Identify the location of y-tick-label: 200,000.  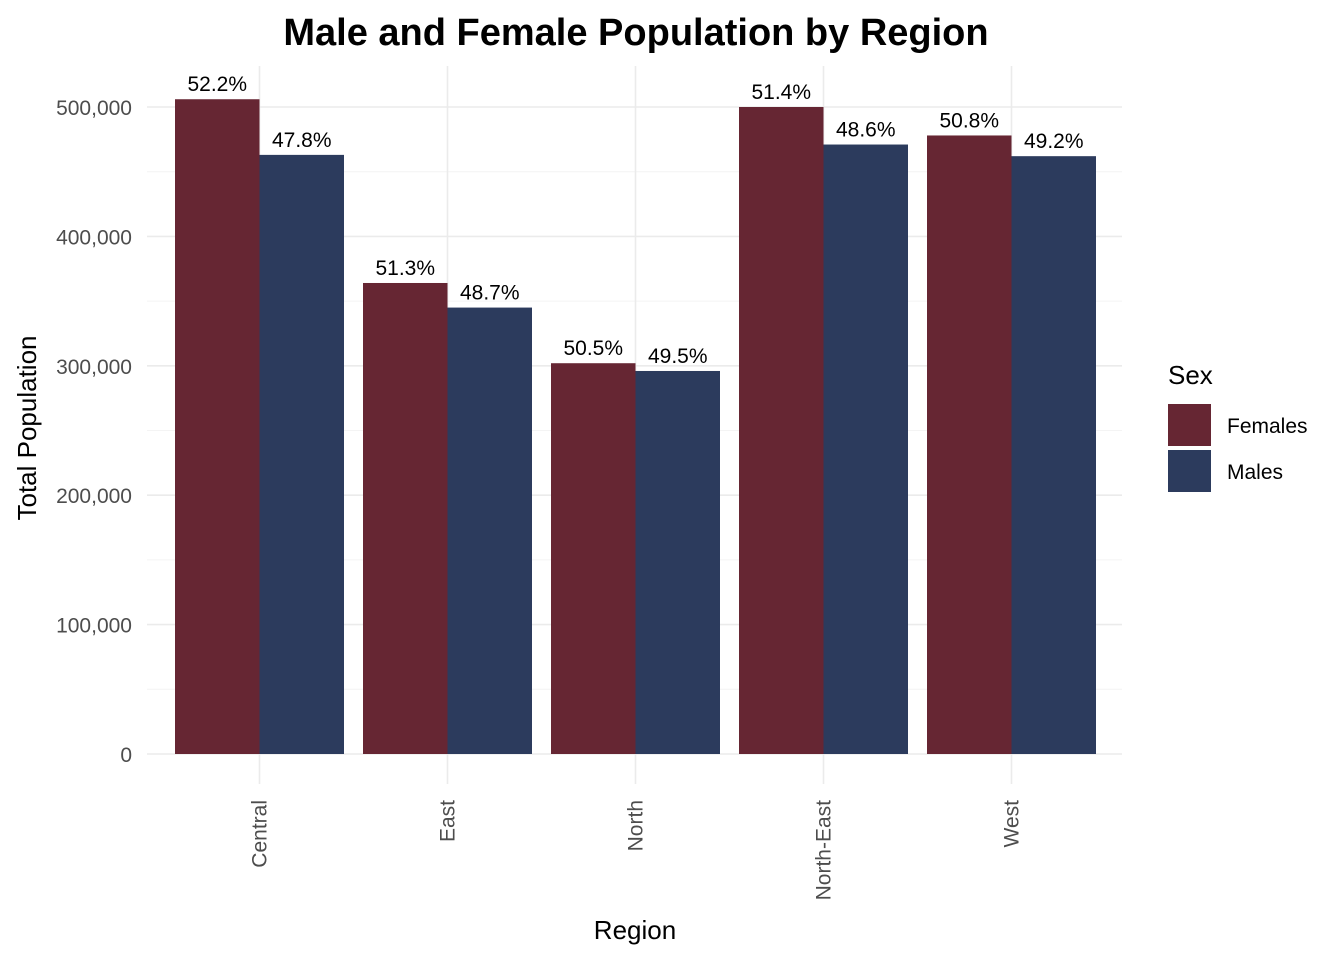
(94, 496).